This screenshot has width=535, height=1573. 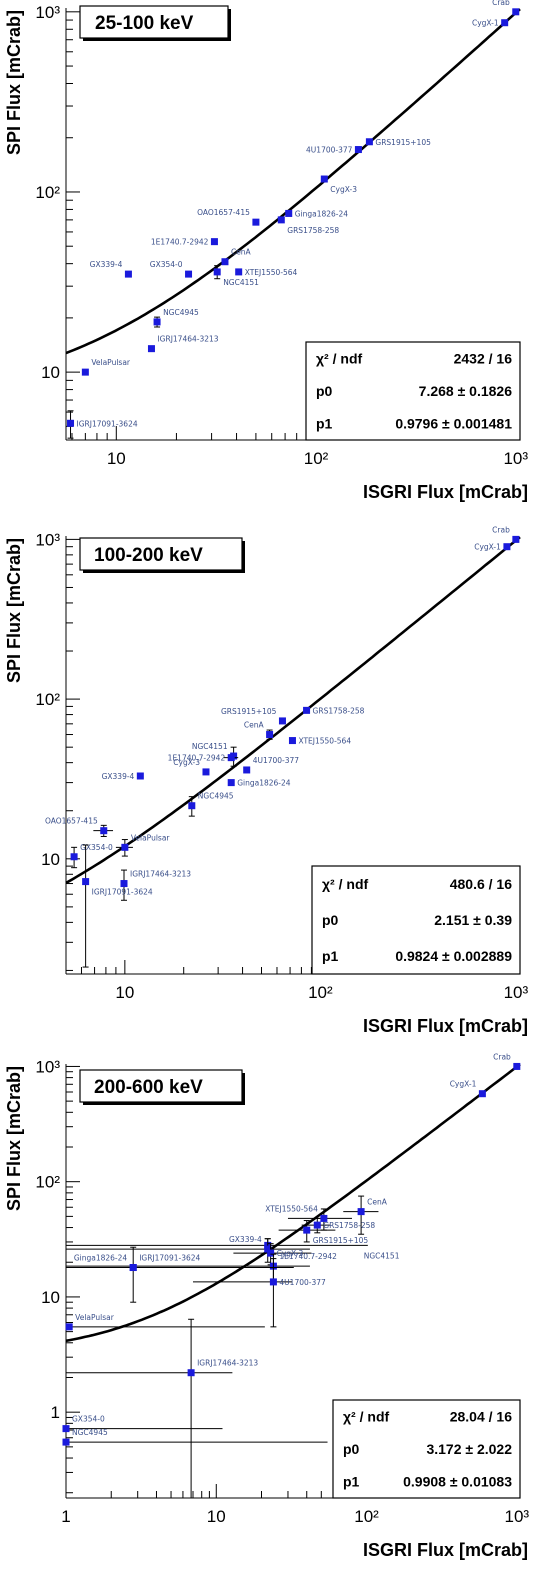 I want to click on point-gx339-4: GX339-4, so click(x=123, y=776).